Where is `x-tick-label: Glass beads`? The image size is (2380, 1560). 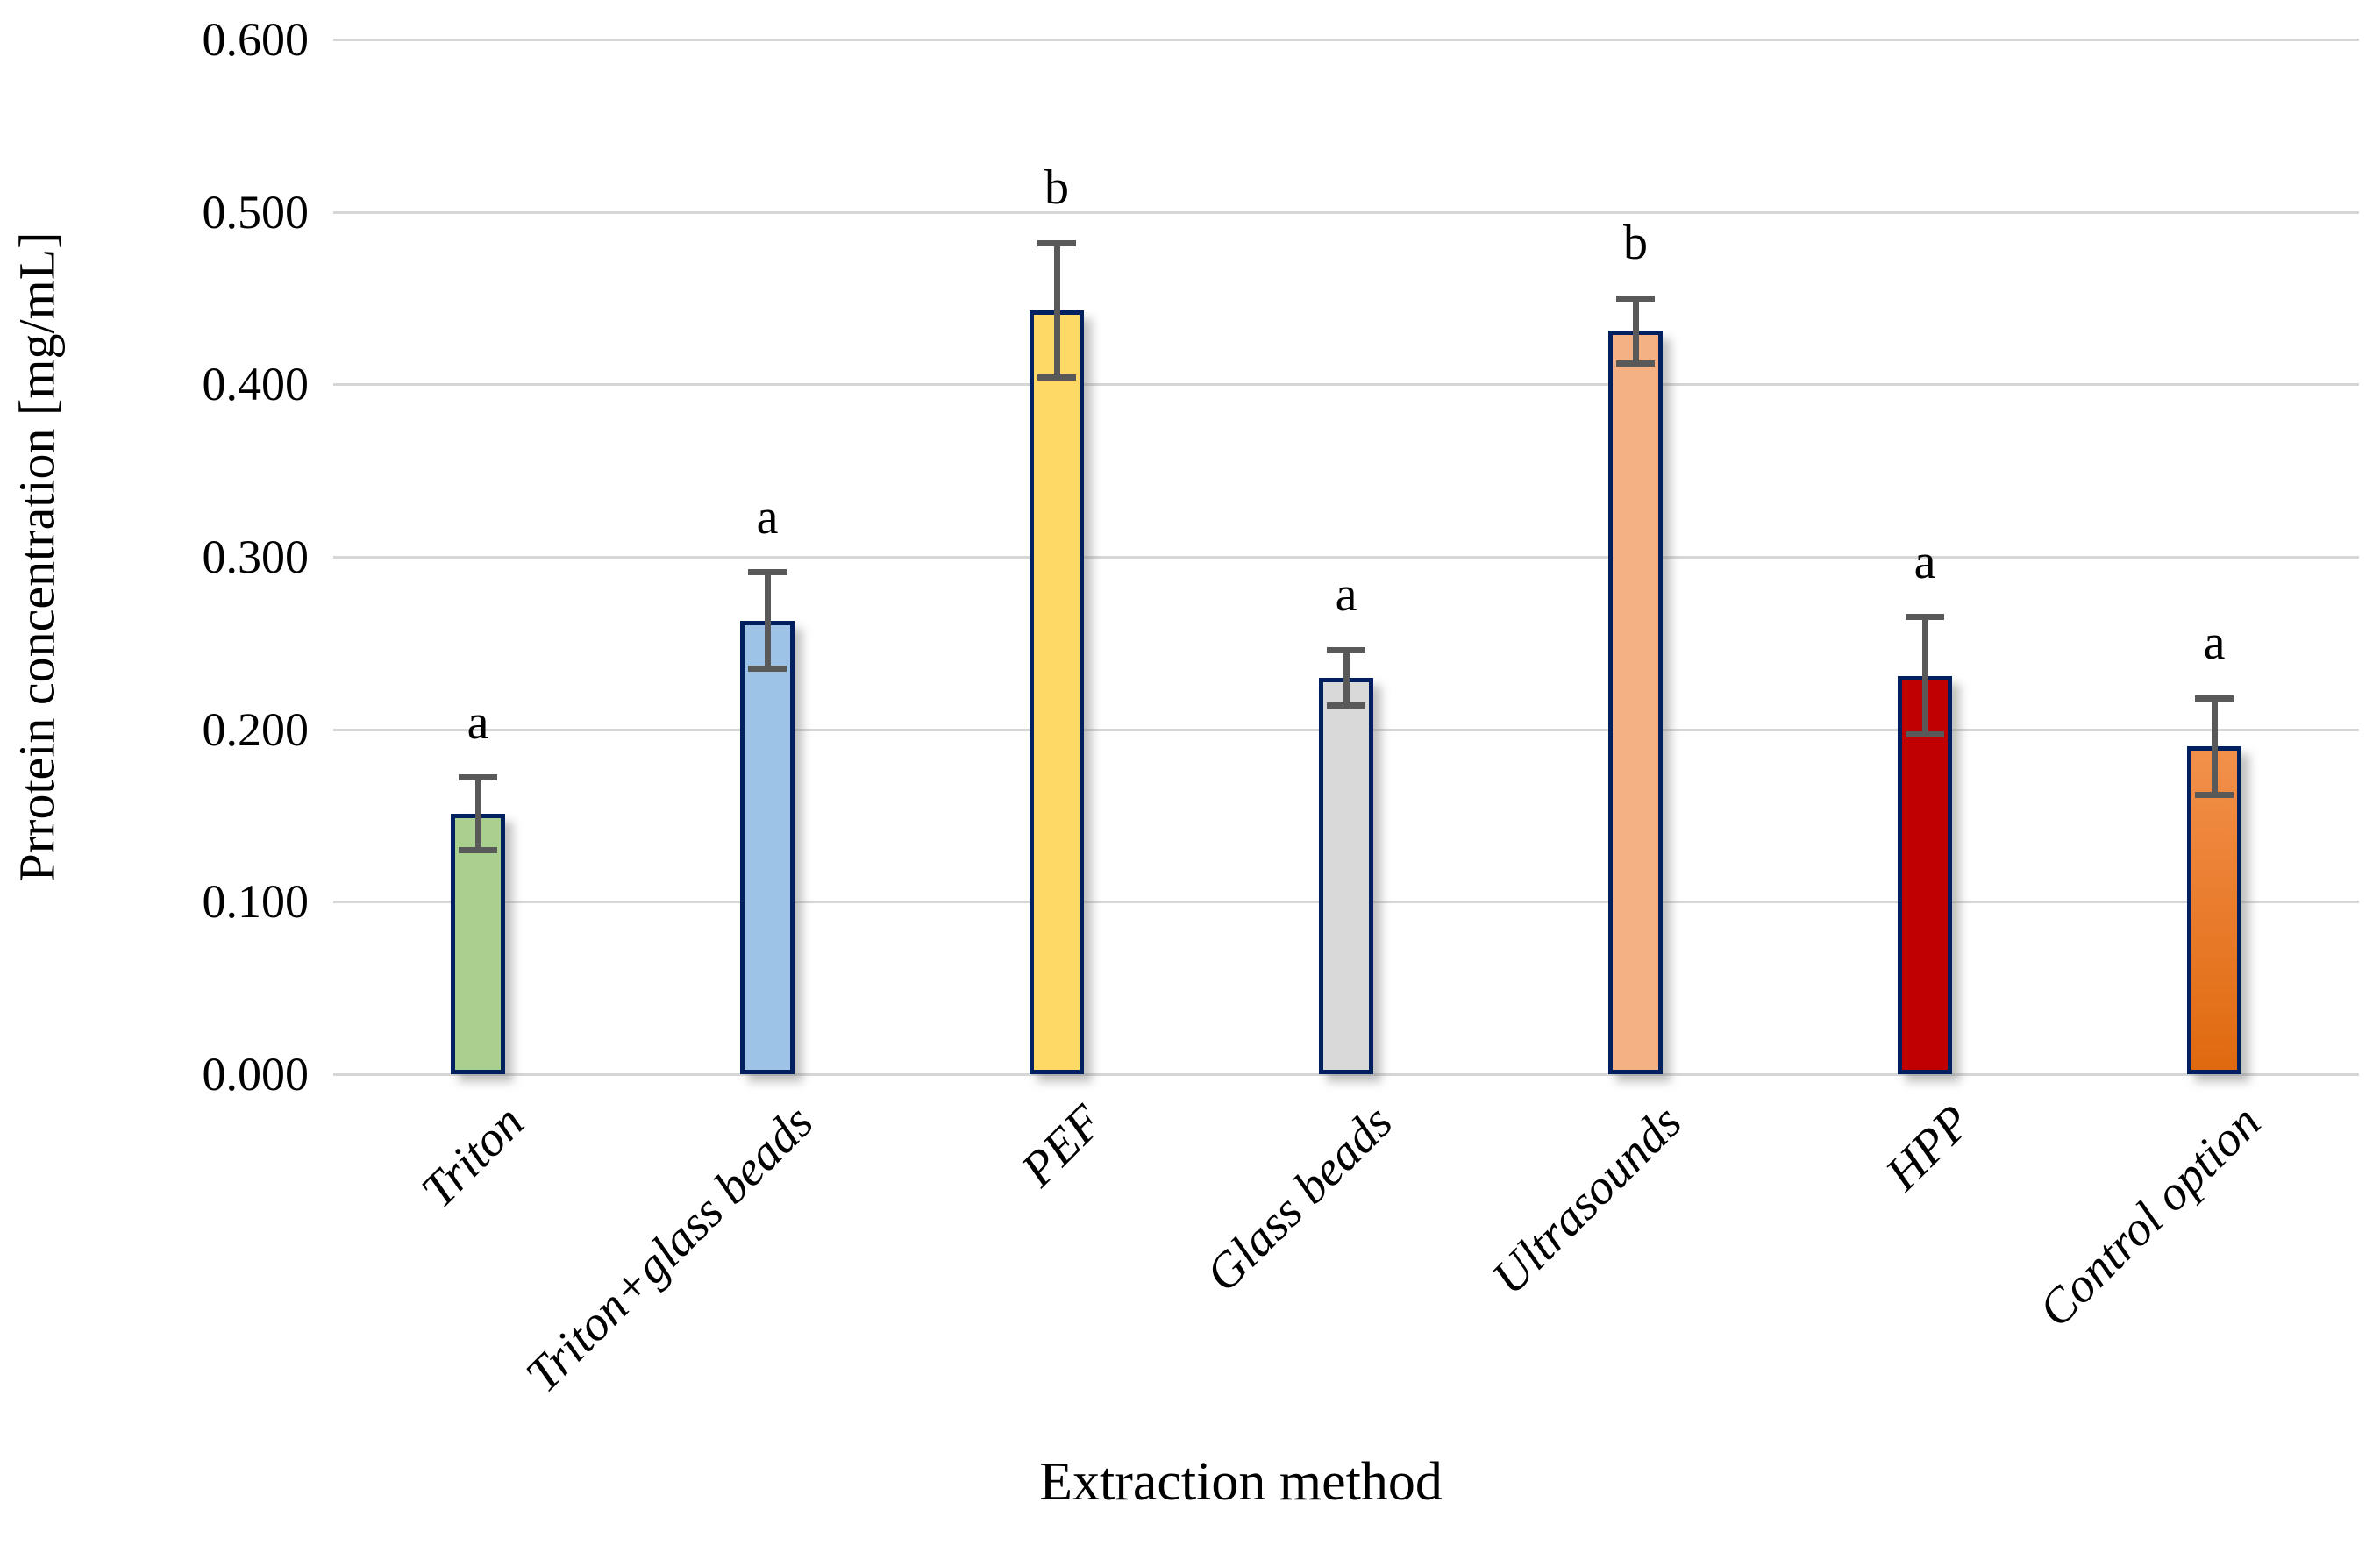 x-tick-label: Glass beads is located at coordinates (1299, 1198).